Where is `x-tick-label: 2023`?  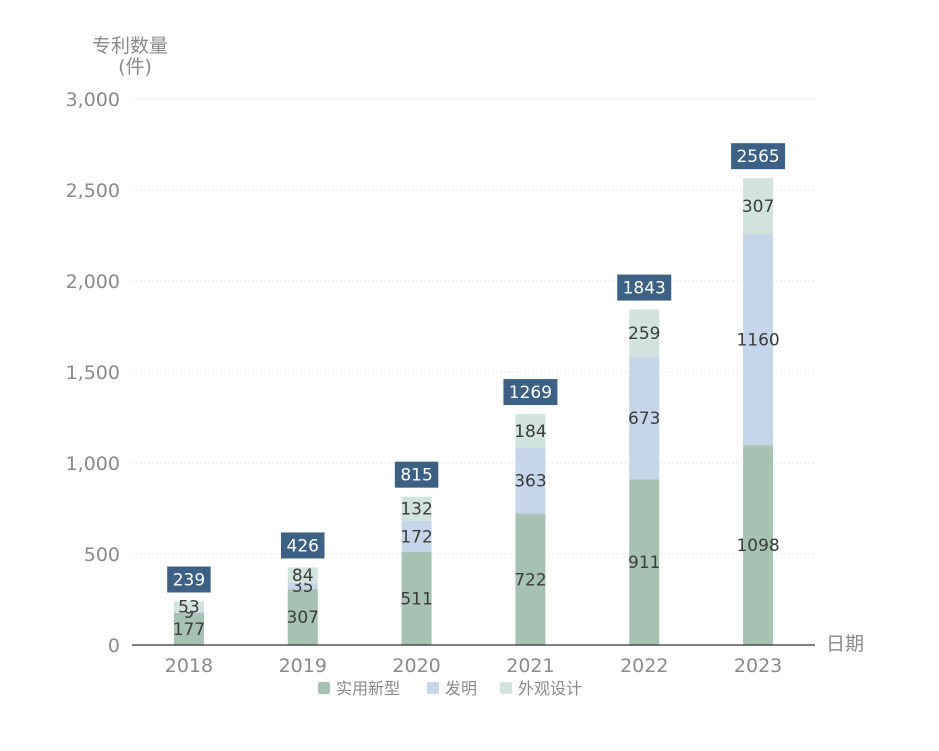 x-tick-label: 2023 is located at coordinates (758, 666).